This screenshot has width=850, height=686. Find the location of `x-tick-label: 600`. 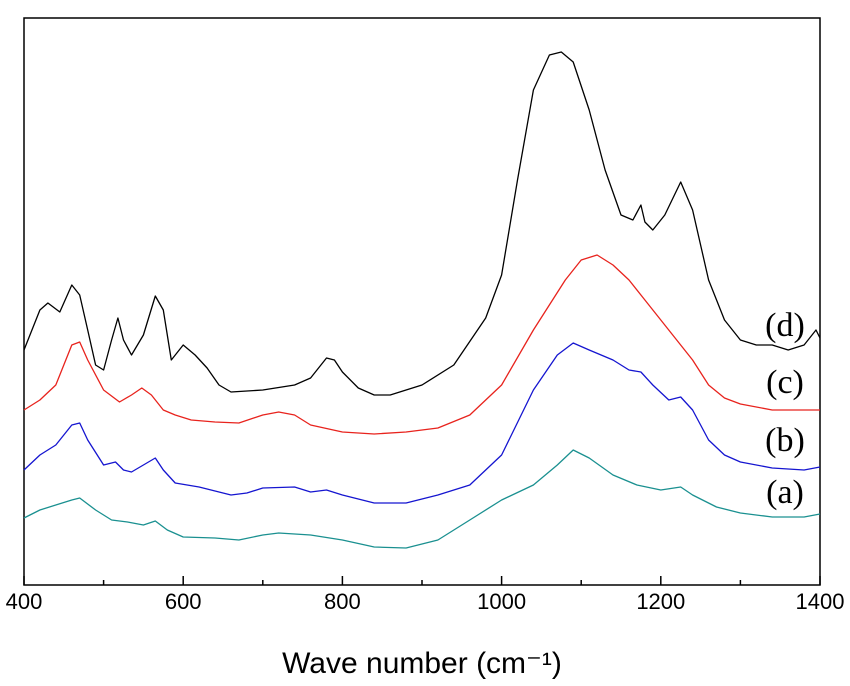

x-tick-label: 600 is located at coordinates (183, 601).